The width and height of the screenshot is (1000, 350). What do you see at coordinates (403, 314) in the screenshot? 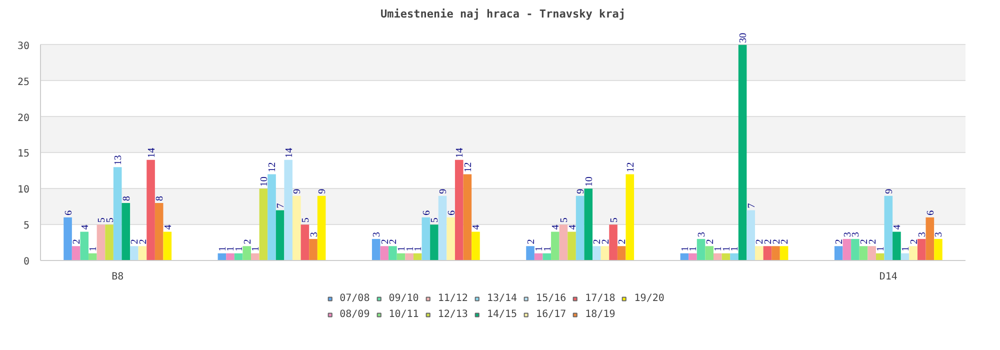
I see `legend-label: 10/11` at bounding box center [403, 314].